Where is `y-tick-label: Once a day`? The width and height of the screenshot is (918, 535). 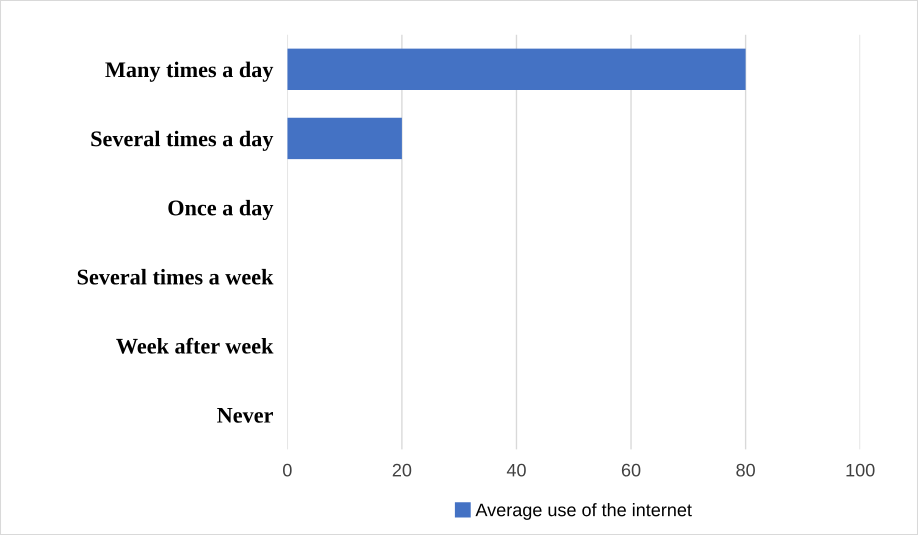 y-tick-label: Once a day is located at coordinates (221, 210).